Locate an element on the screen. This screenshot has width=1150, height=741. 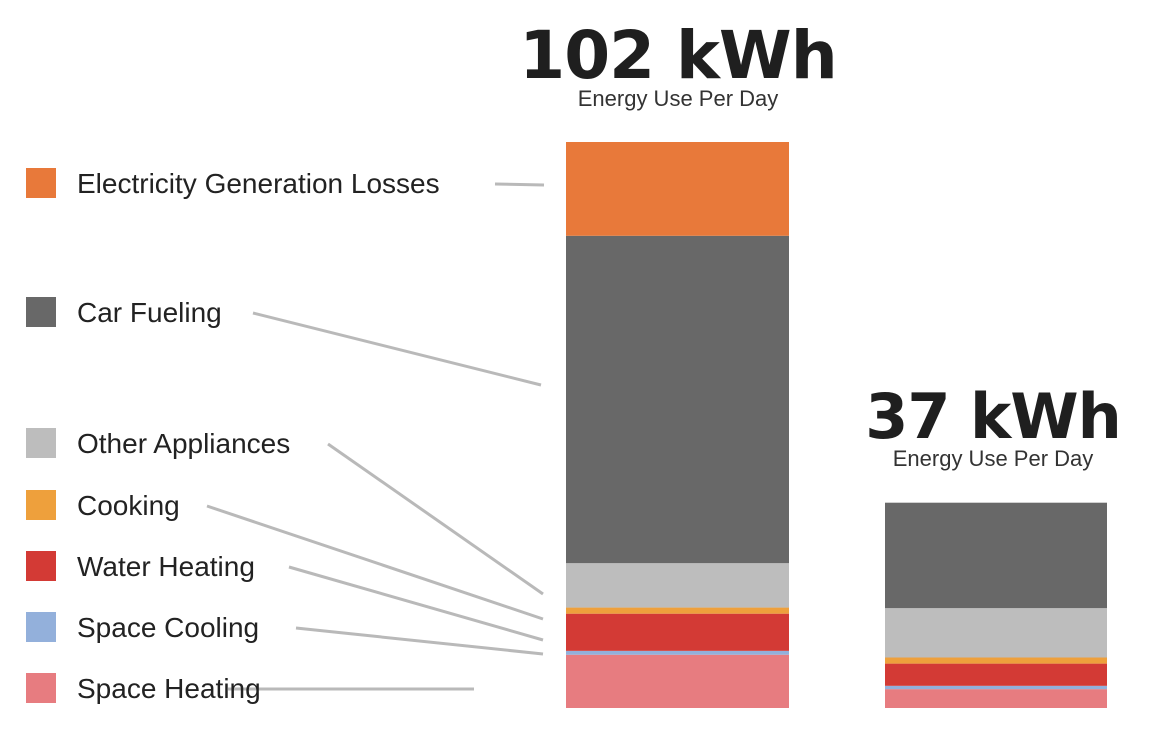
bar-2-segment-car-fueling is located at coordinates (996, 555).